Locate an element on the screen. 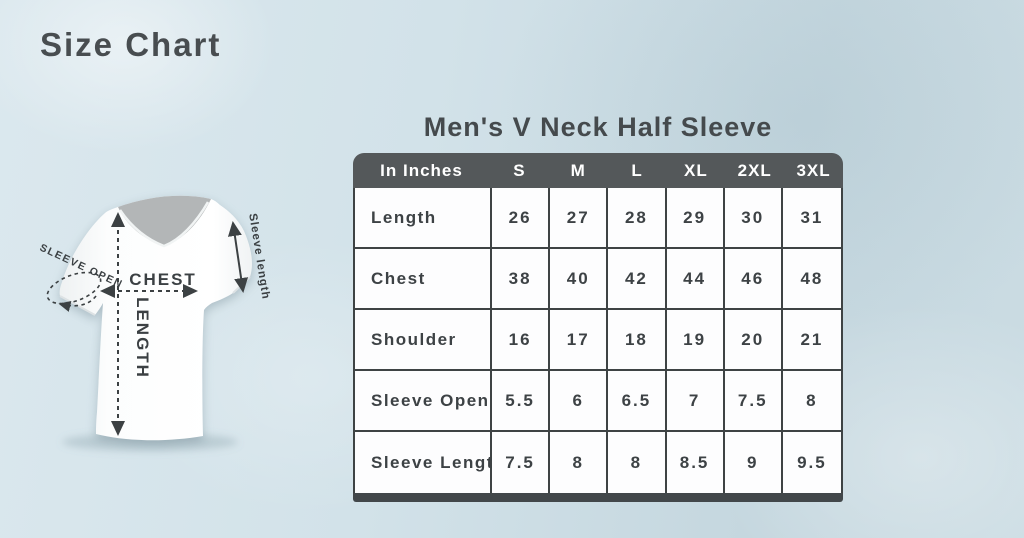 This screenshot has width=1024, height=538. size-cell: 16 is located at coordinates (521, 340).